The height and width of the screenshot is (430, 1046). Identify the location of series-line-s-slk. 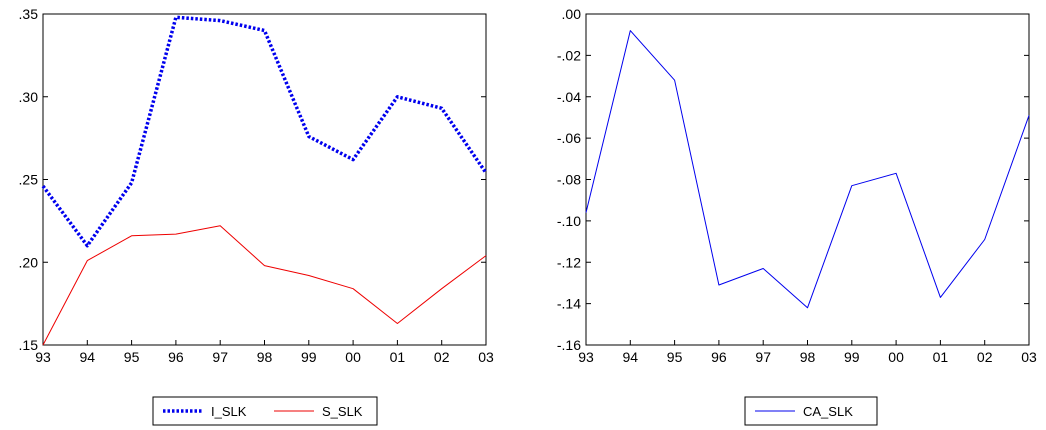
(264, 285).